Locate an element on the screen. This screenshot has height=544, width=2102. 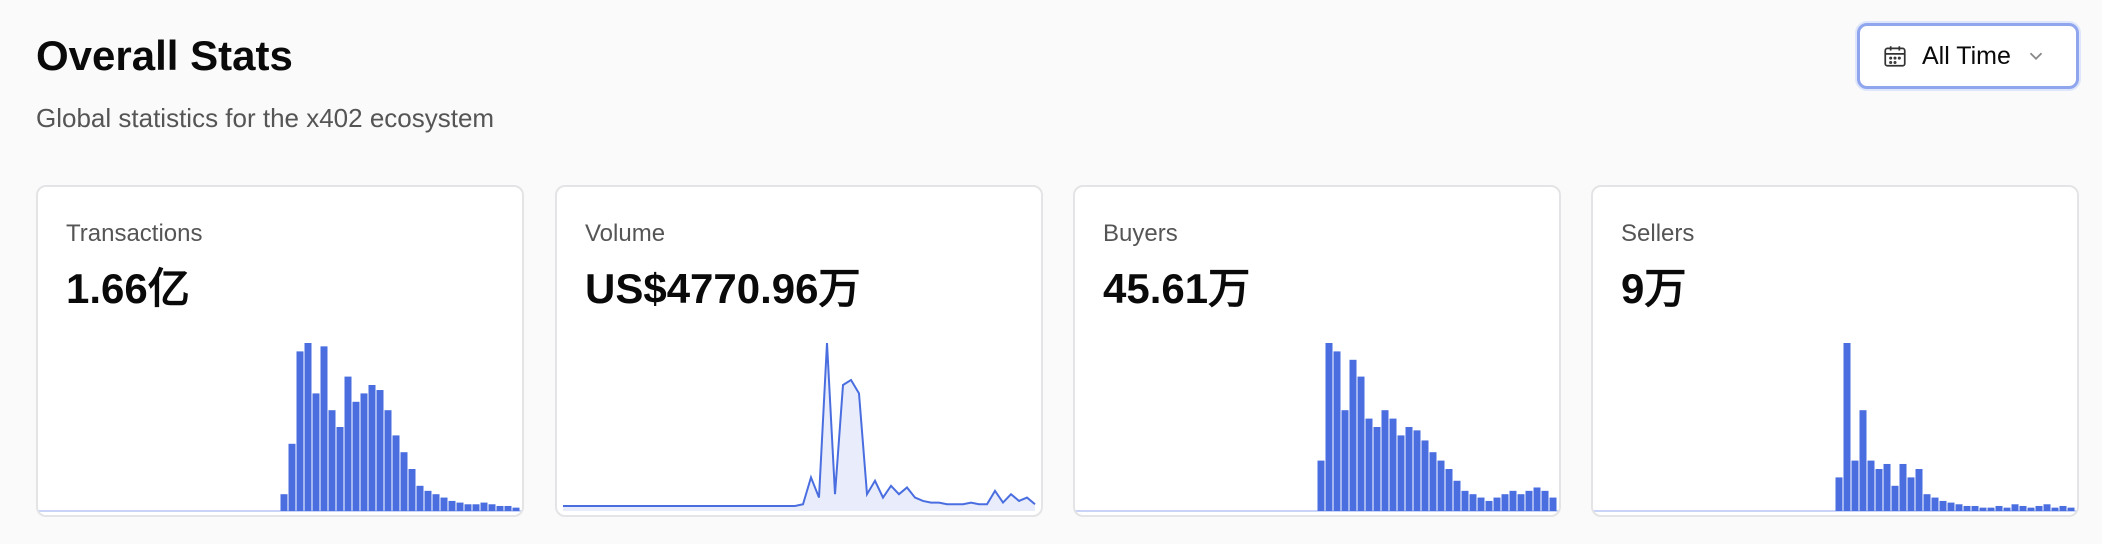
page-subtitle: Global statistics for the x402 ecosystem is located at coordinates (265, 118).